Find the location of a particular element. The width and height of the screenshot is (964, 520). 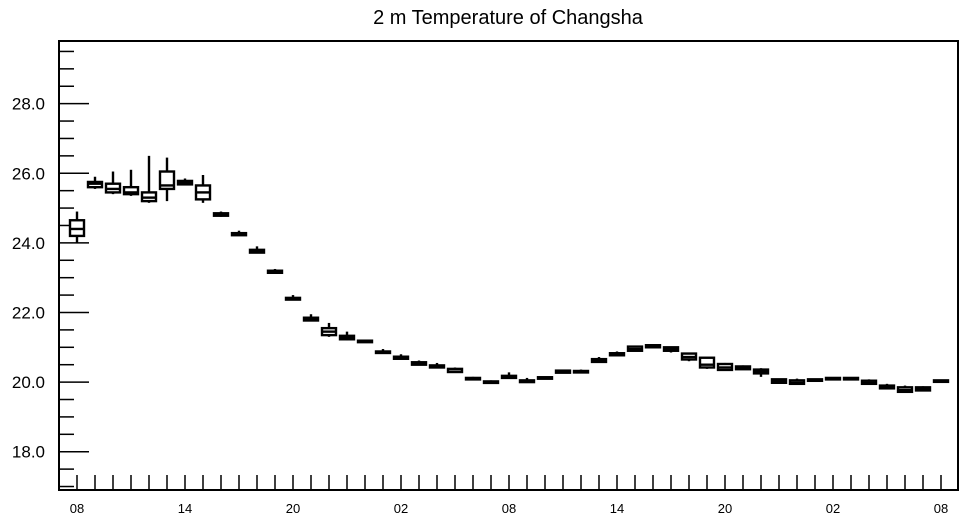

y-tick-label: 26.0 is located at coordinates (28, 173).